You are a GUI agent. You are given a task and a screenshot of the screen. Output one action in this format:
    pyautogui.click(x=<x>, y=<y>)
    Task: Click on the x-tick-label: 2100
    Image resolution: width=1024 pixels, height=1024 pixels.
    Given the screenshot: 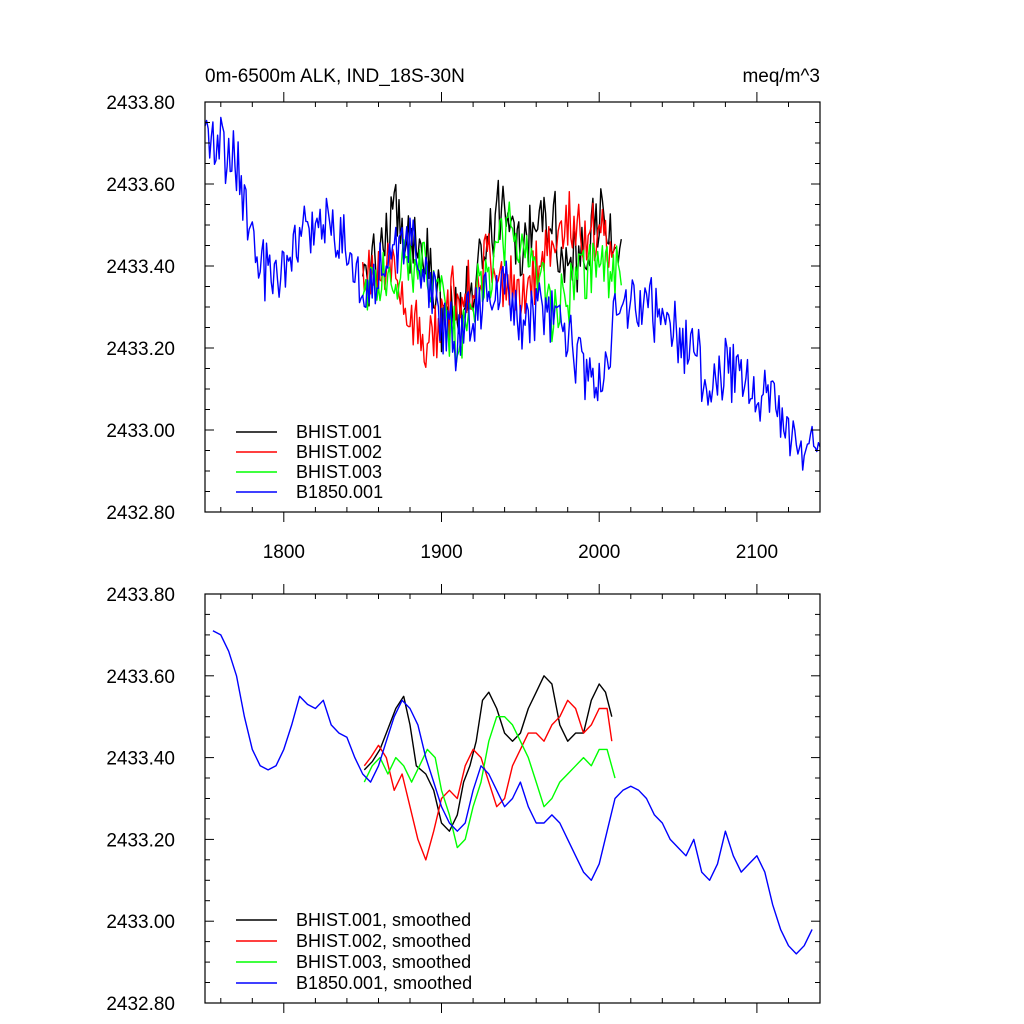 What is the action you would take?
    pyautogui.click(x=757, y=552)
    